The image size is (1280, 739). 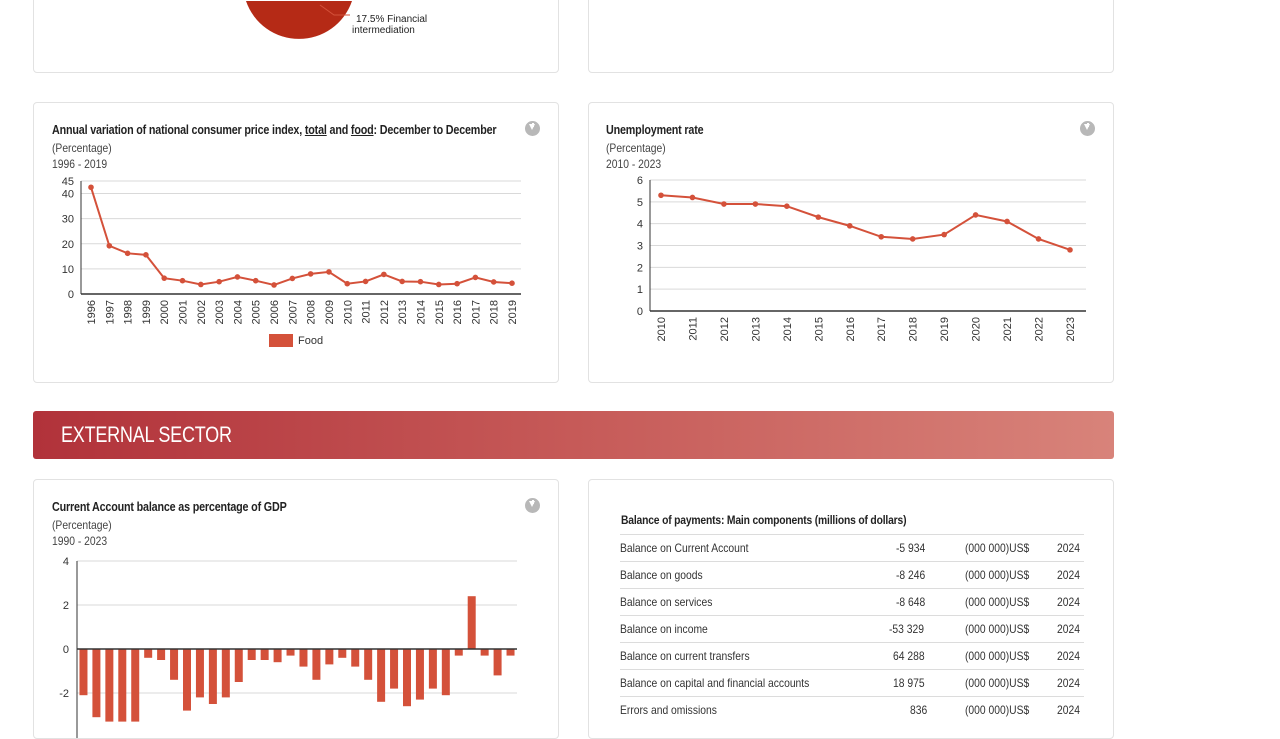 What do you see at coordinates (882, 329) in the screenshot?
I see `x-tick-label: 2017` at bounding box center [882, 329].